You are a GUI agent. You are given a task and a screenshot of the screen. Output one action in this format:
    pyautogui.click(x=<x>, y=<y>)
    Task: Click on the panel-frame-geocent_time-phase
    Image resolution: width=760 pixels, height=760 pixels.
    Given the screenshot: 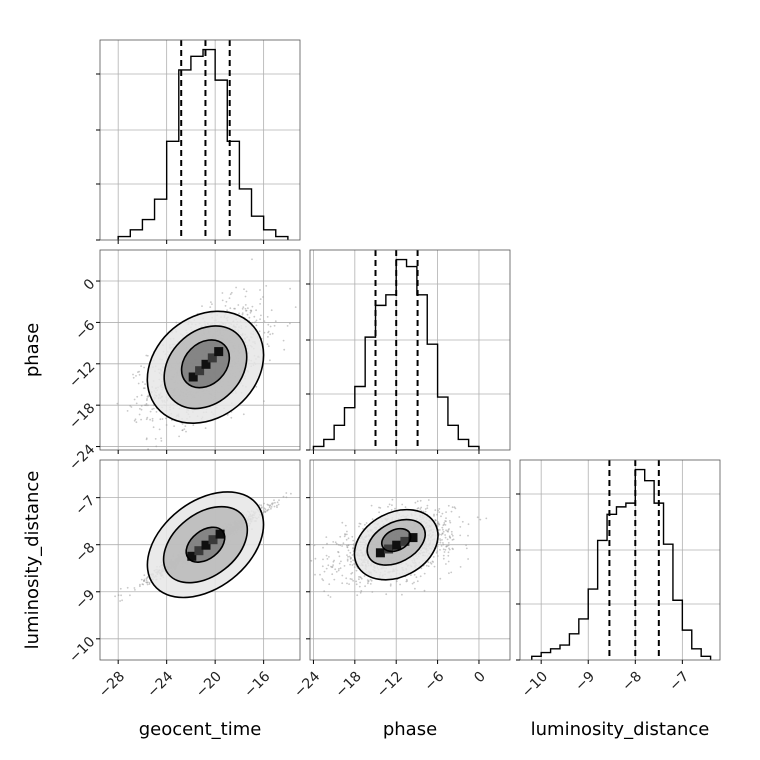 What is the action you would take?
    pyautogui.click(x=200, y=350)
    